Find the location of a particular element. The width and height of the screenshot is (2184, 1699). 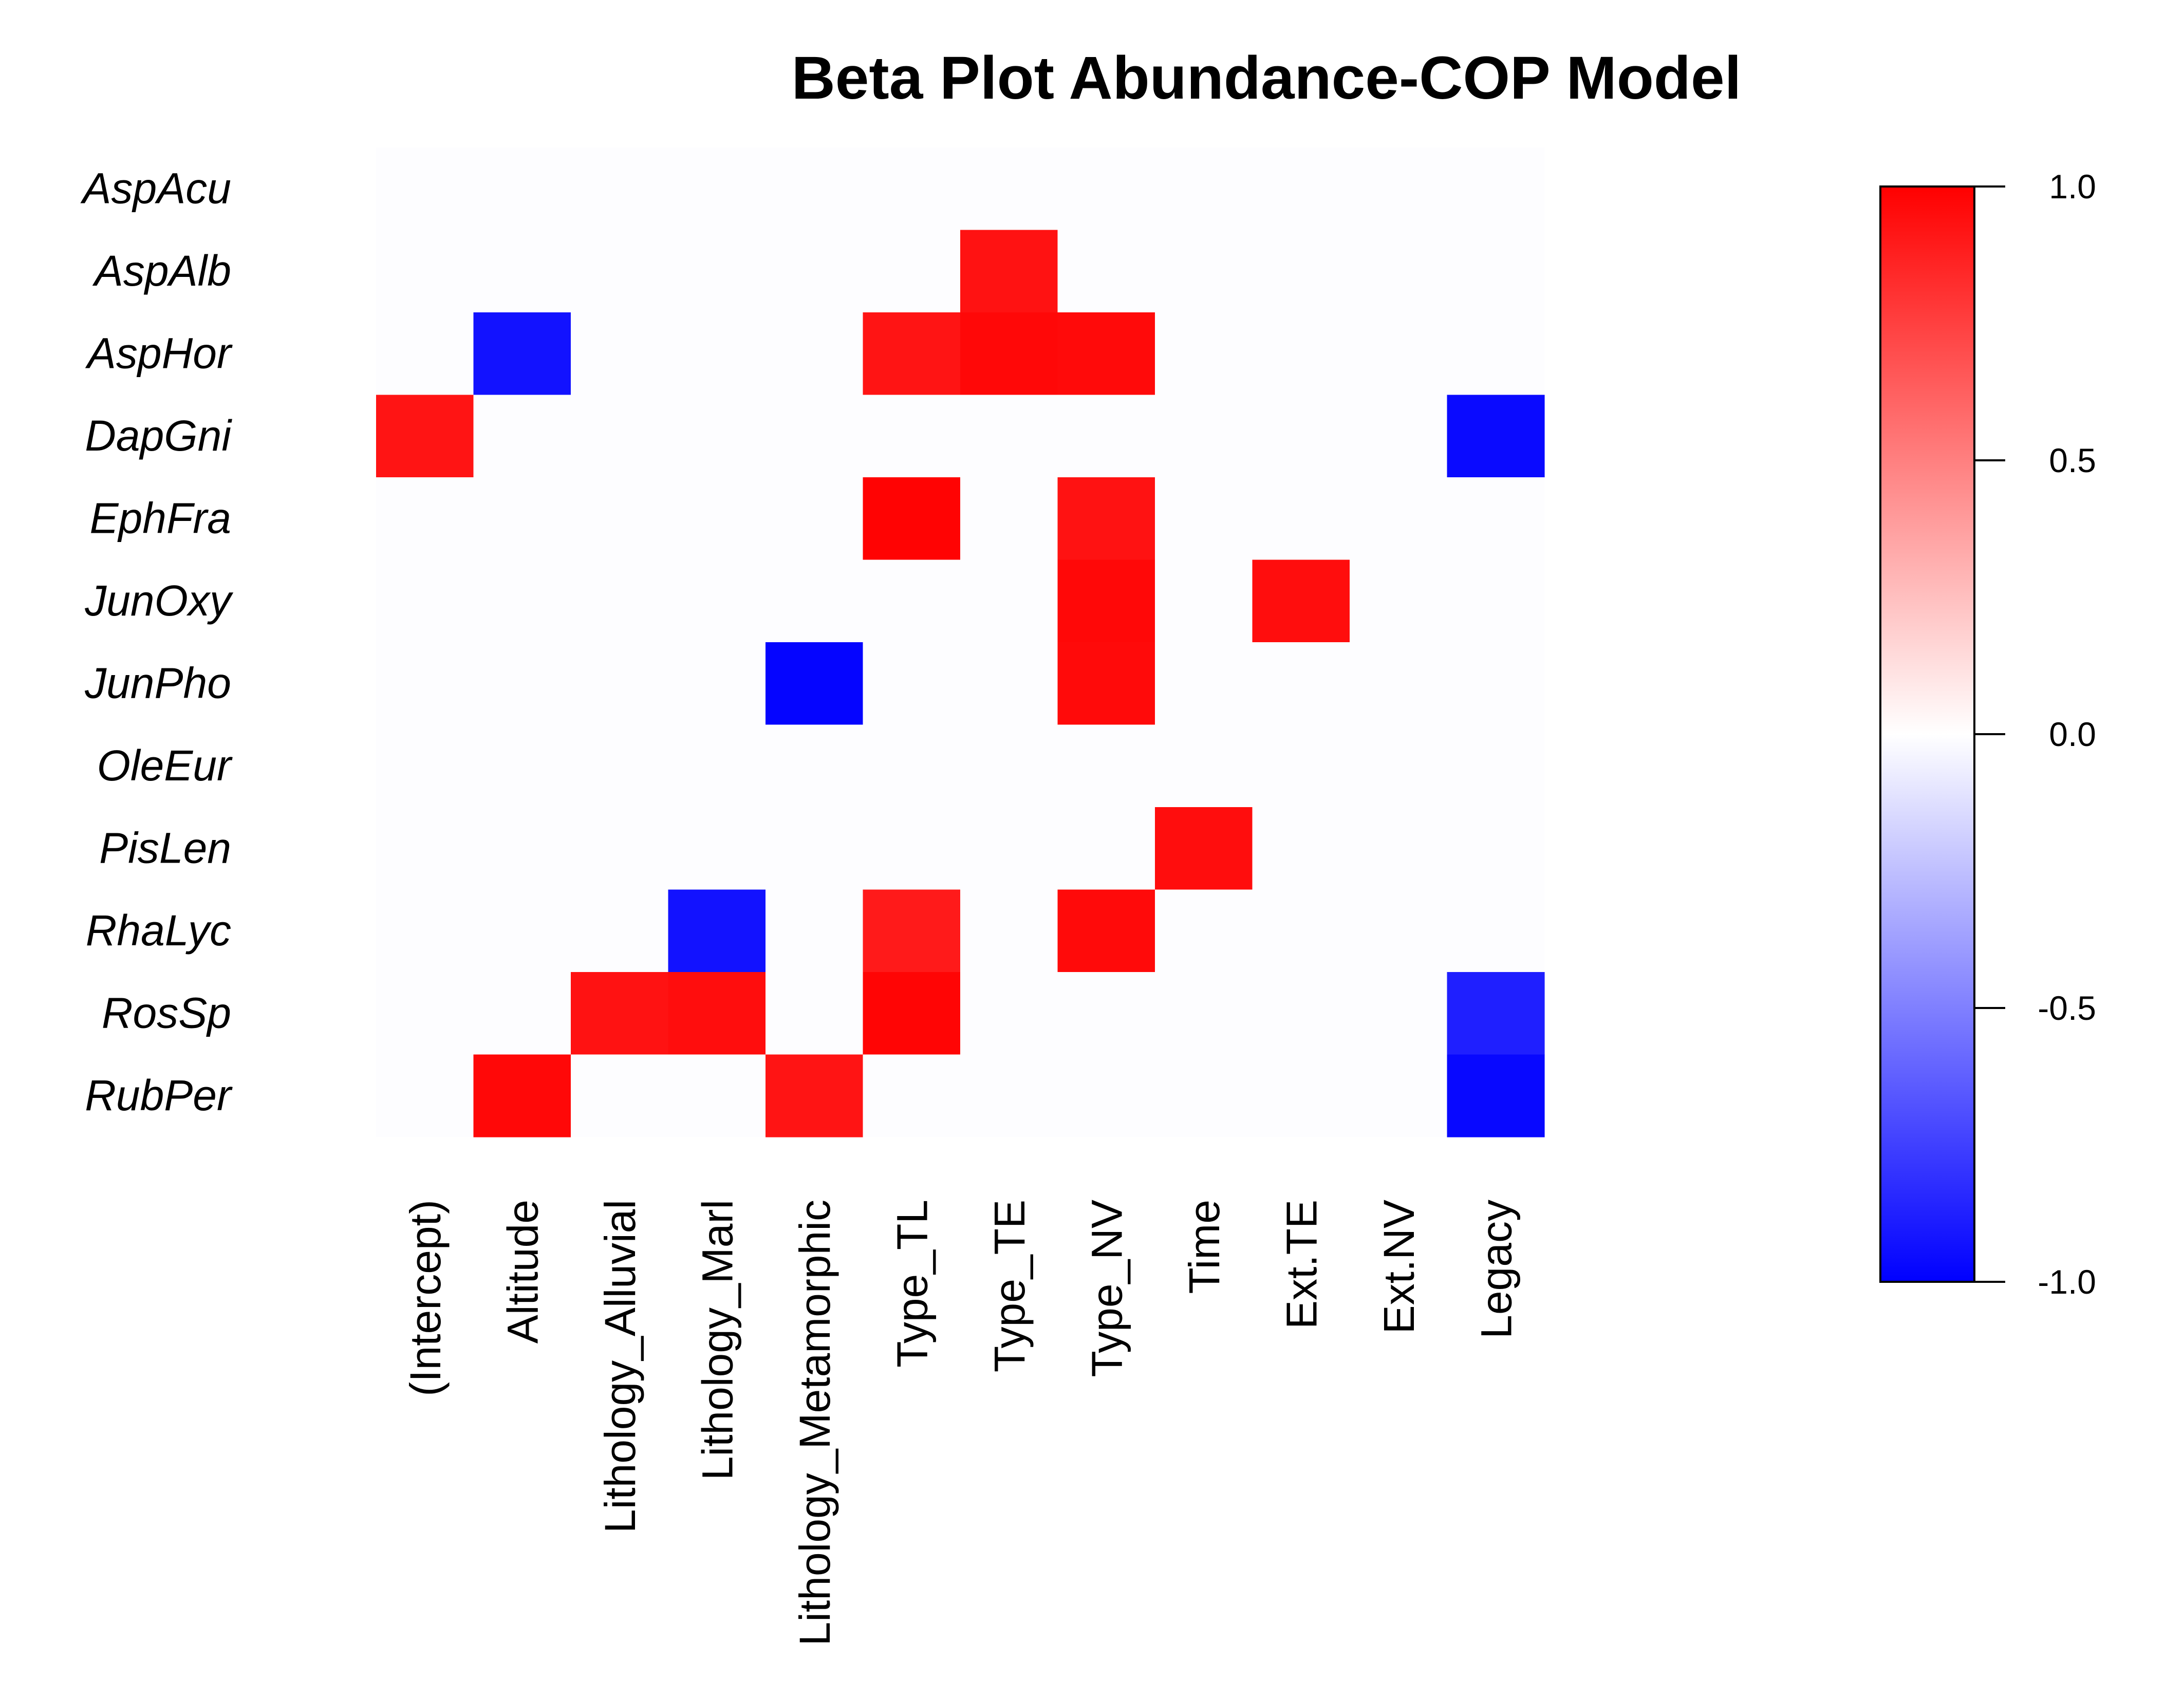

column-label: Legacy is located at coordinates (1496, 1269).